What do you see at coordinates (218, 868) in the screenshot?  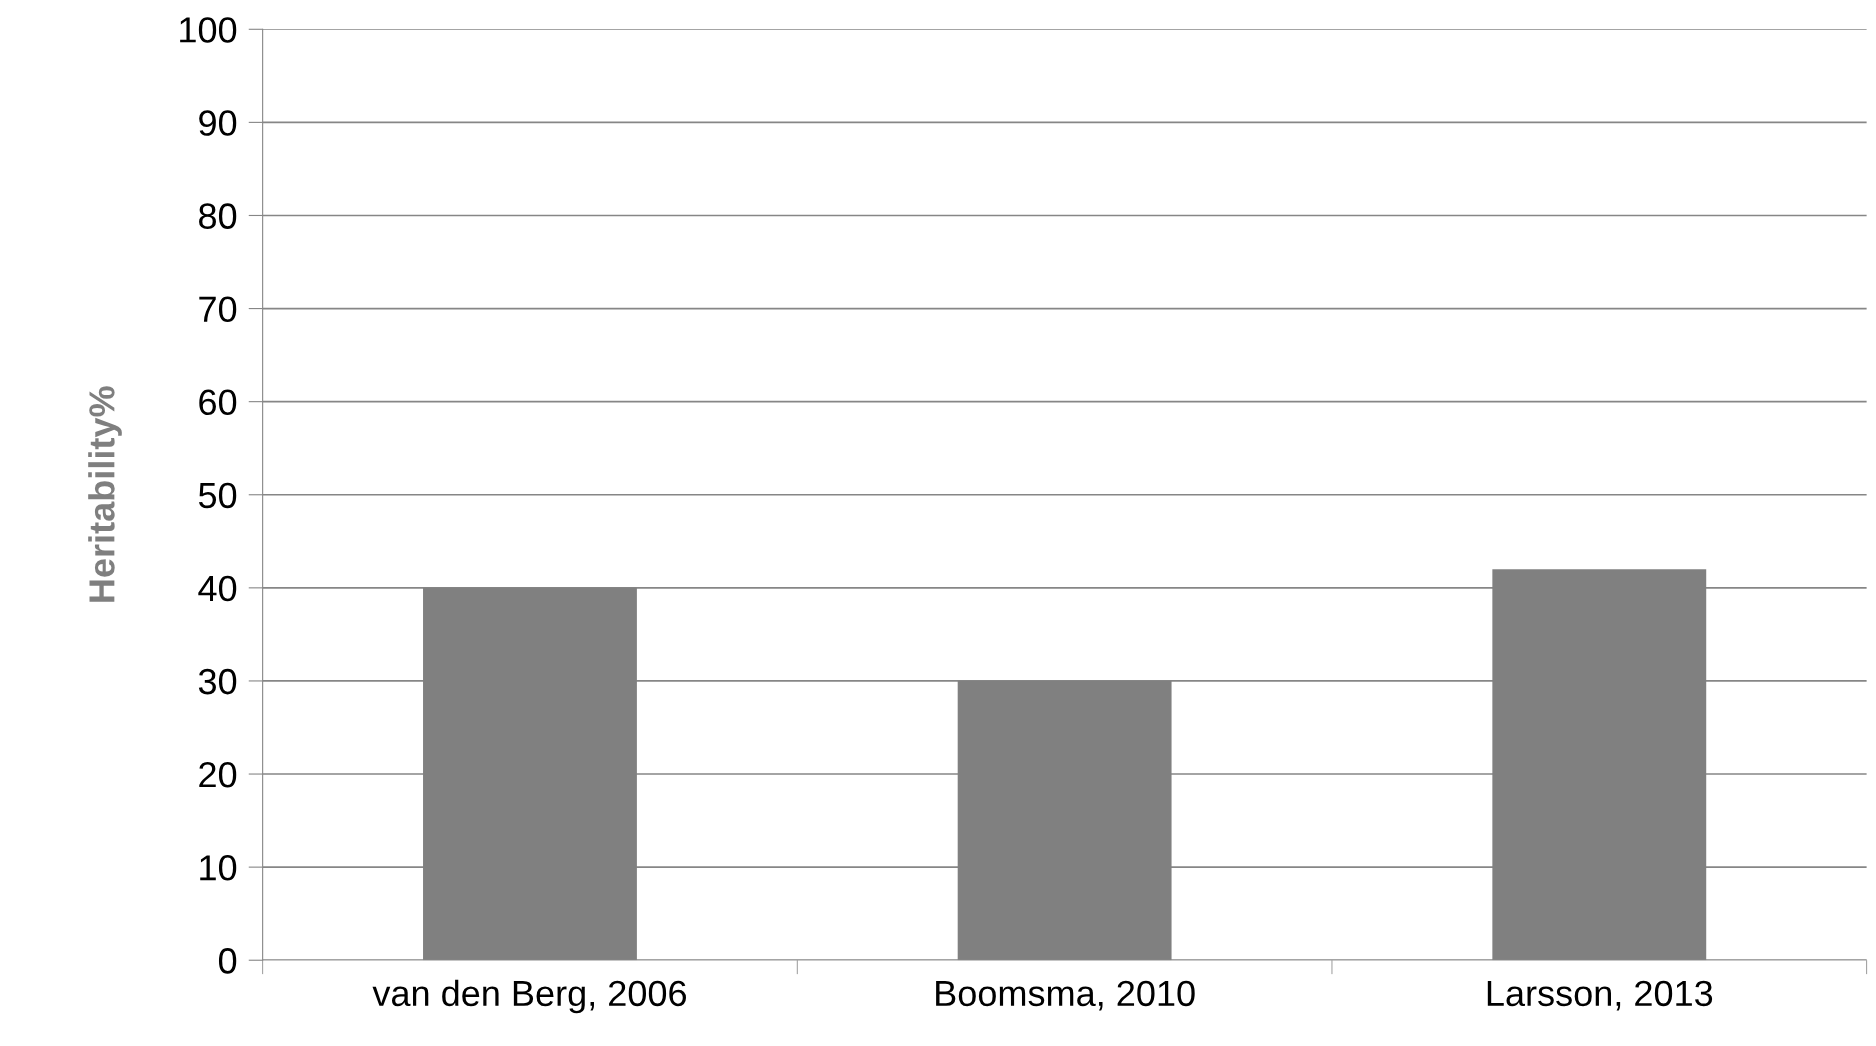 I see `y-tick-label: 10` at bounding box center [218, 868].